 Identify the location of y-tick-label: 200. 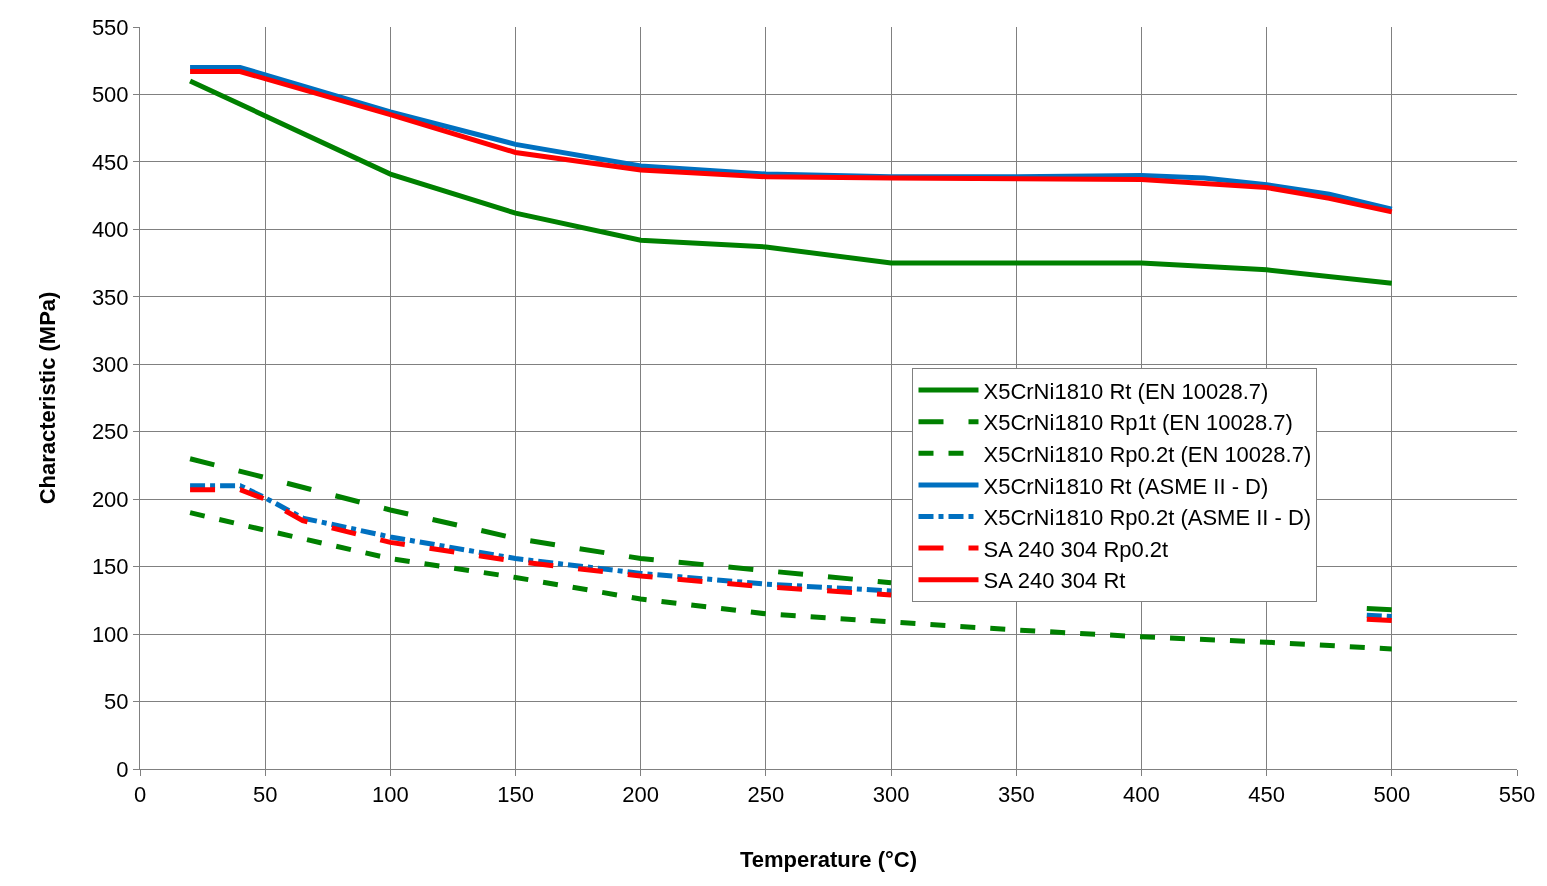
(110, 499).